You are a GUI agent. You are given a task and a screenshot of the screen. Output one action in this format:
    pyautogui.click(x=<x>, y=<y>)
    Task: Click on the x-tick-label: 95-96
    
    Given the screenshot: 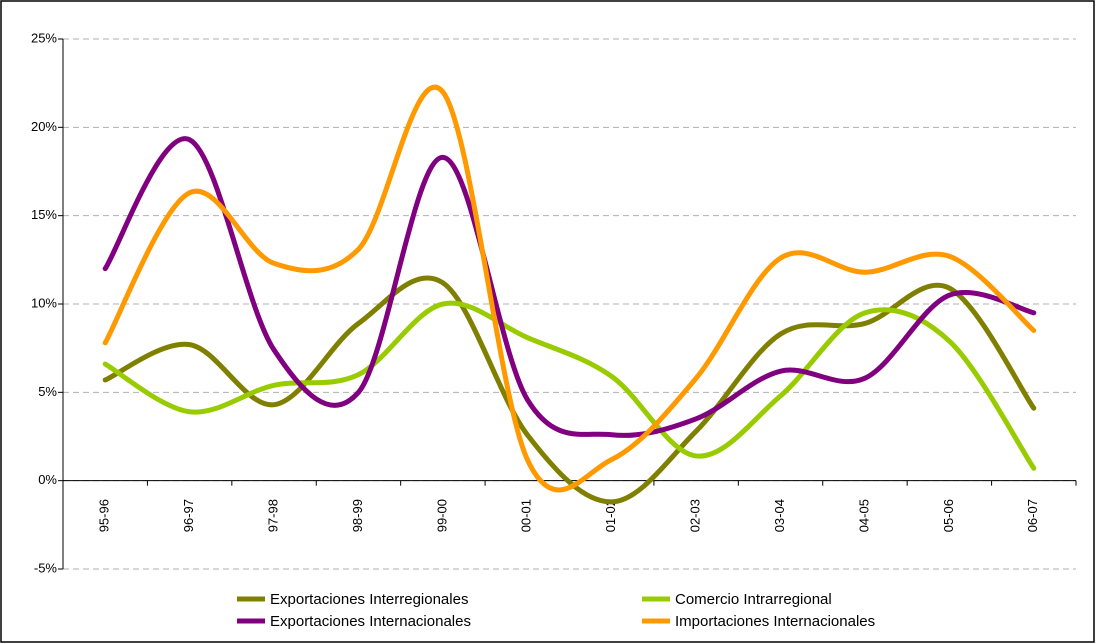 What is the action you would take?
    pyautogui.click(x=104, y=515)
    